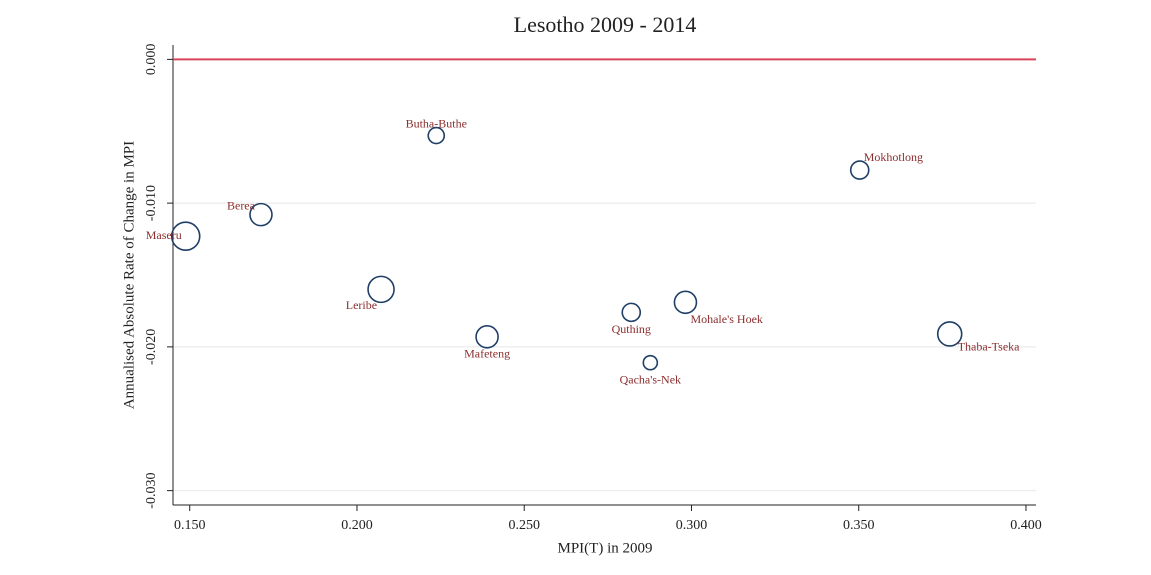 This screenshot has height=575, width=1151. What do you see at coordinates (436, 123) in the screenshot?
I see `point-label: Butha-Buthe` at bounding box center [436, 123].